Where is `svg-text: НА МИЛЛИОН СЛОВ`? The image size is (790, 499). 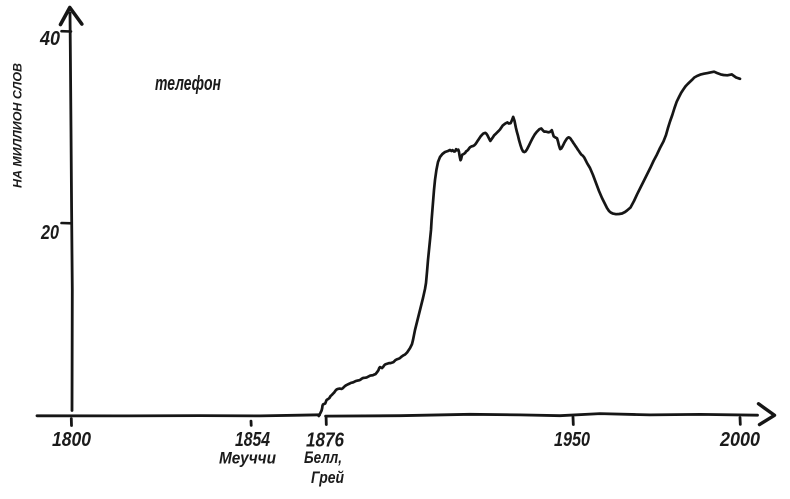
svg-text: НА МИЛЛИОН СЛОВ is located at coordinates (18, 125).